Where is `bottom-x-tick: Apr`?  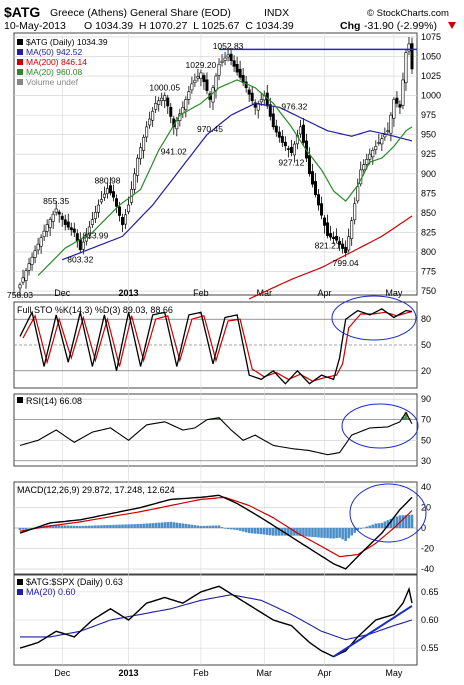
bottom-x-tick: Apr is located at coordinates (325, 673).